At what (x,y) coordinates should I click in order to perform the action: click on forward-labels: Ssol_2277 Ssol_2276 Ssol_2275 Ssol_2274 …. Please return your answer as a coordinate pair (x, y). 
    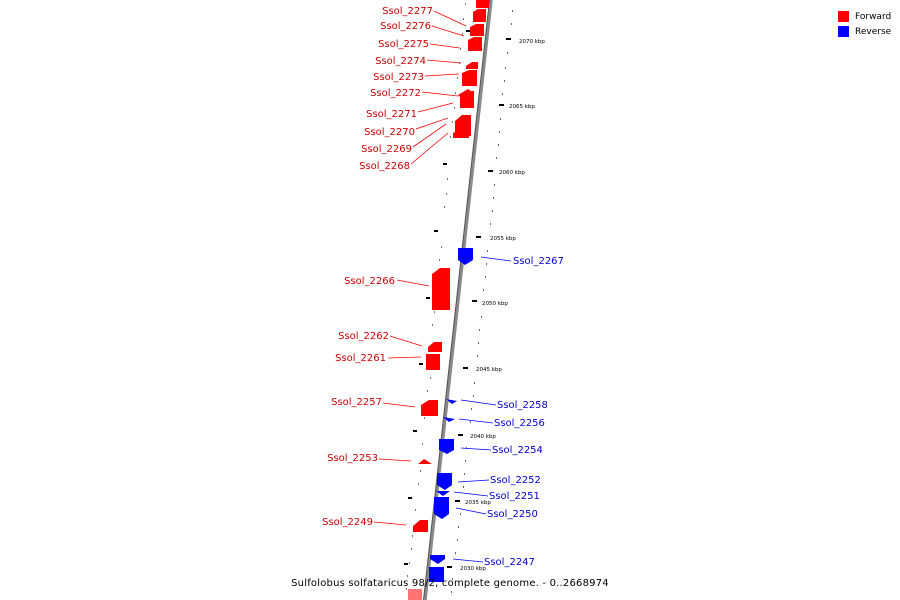
    Looking at the image, I should click on (377, 267).